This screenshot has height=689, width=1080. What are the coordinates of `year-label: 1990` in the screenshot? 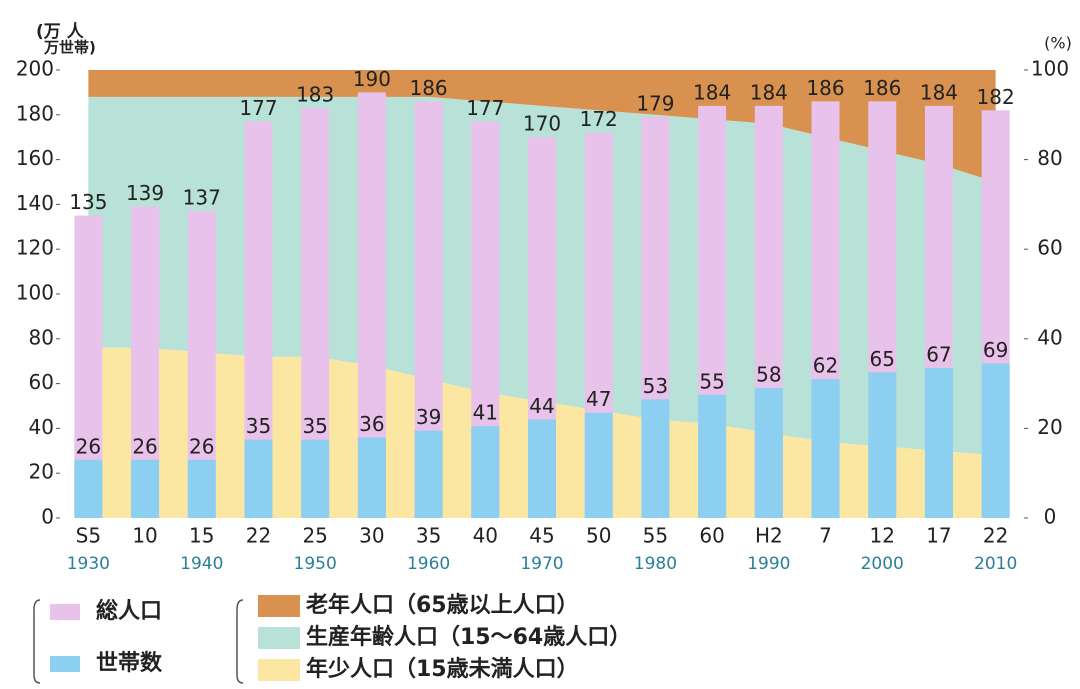 It's located at (768, 564).